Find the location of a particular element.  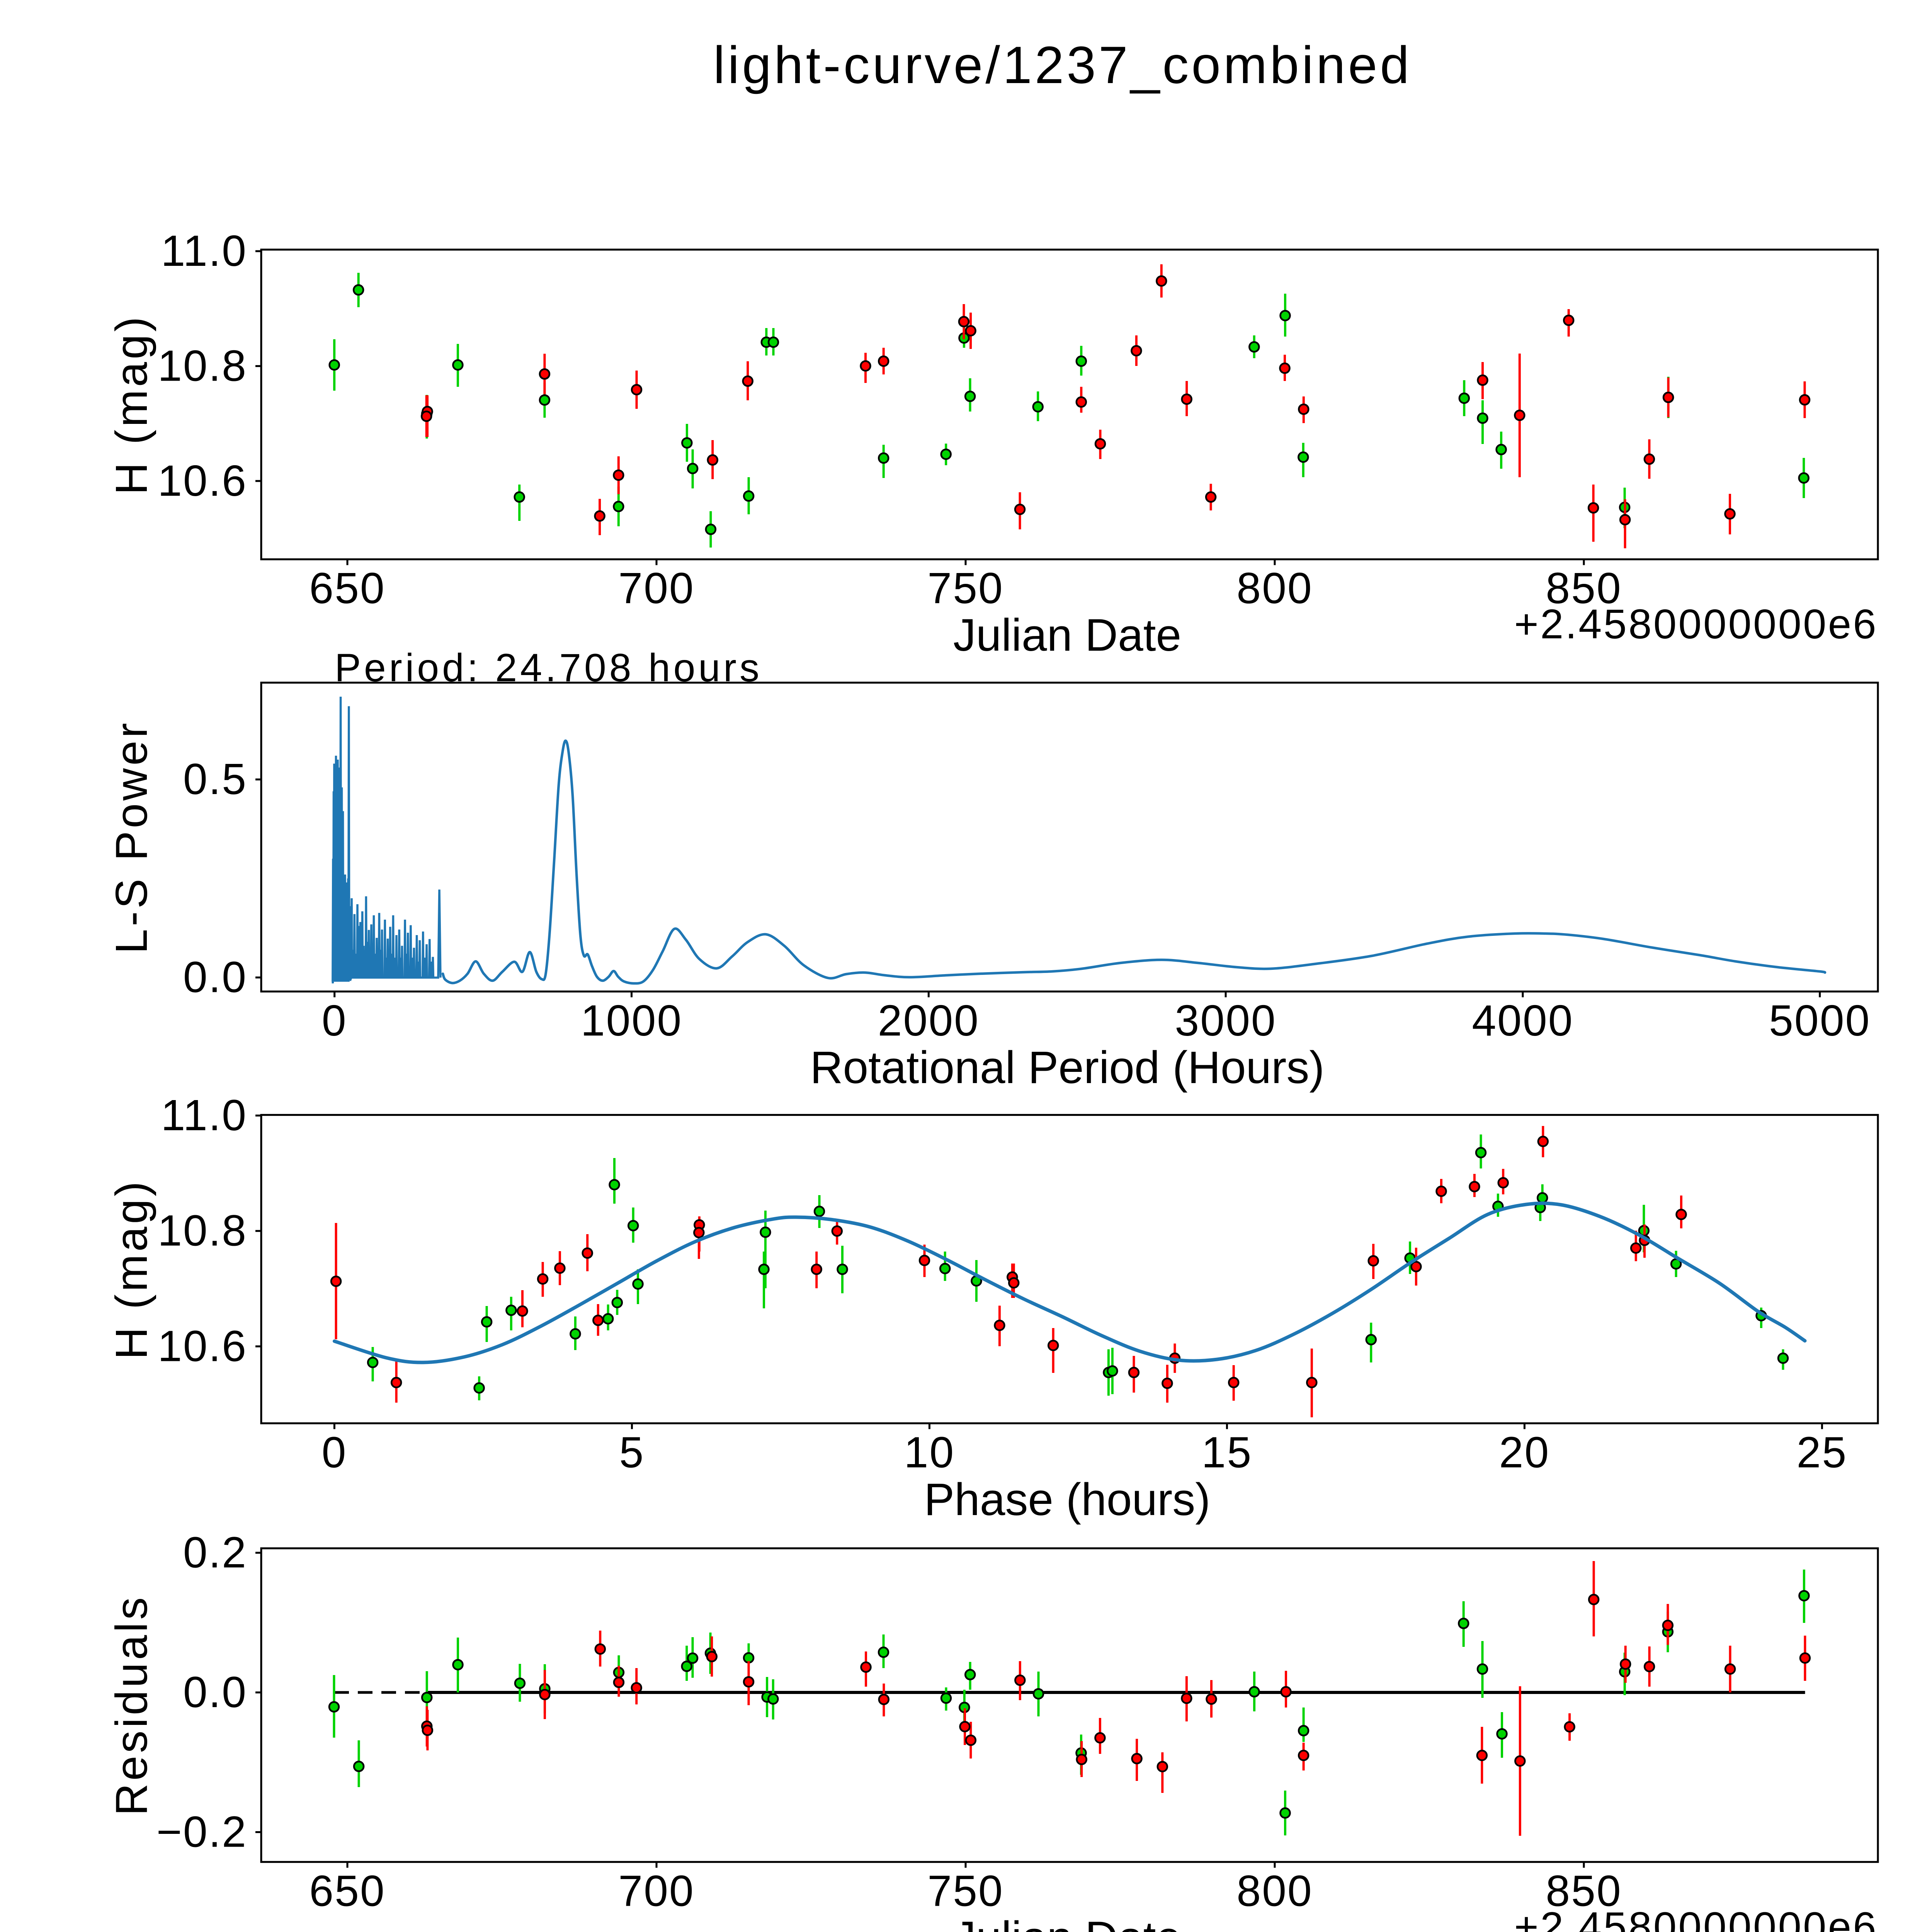

svg-text: 1000 is located at coordinates (631, 1020).